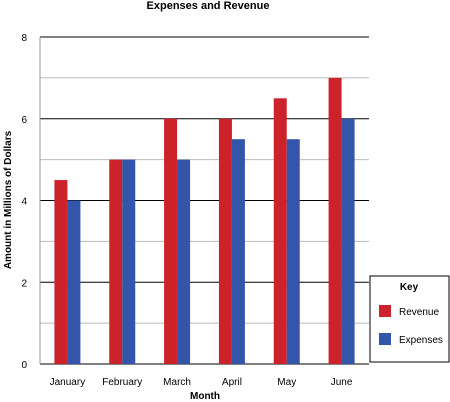 This screenshot has width=450, height=402. Describe the element at coordinates (116, 261) in the screenshot. I see `bar-revenue-february` at that location.